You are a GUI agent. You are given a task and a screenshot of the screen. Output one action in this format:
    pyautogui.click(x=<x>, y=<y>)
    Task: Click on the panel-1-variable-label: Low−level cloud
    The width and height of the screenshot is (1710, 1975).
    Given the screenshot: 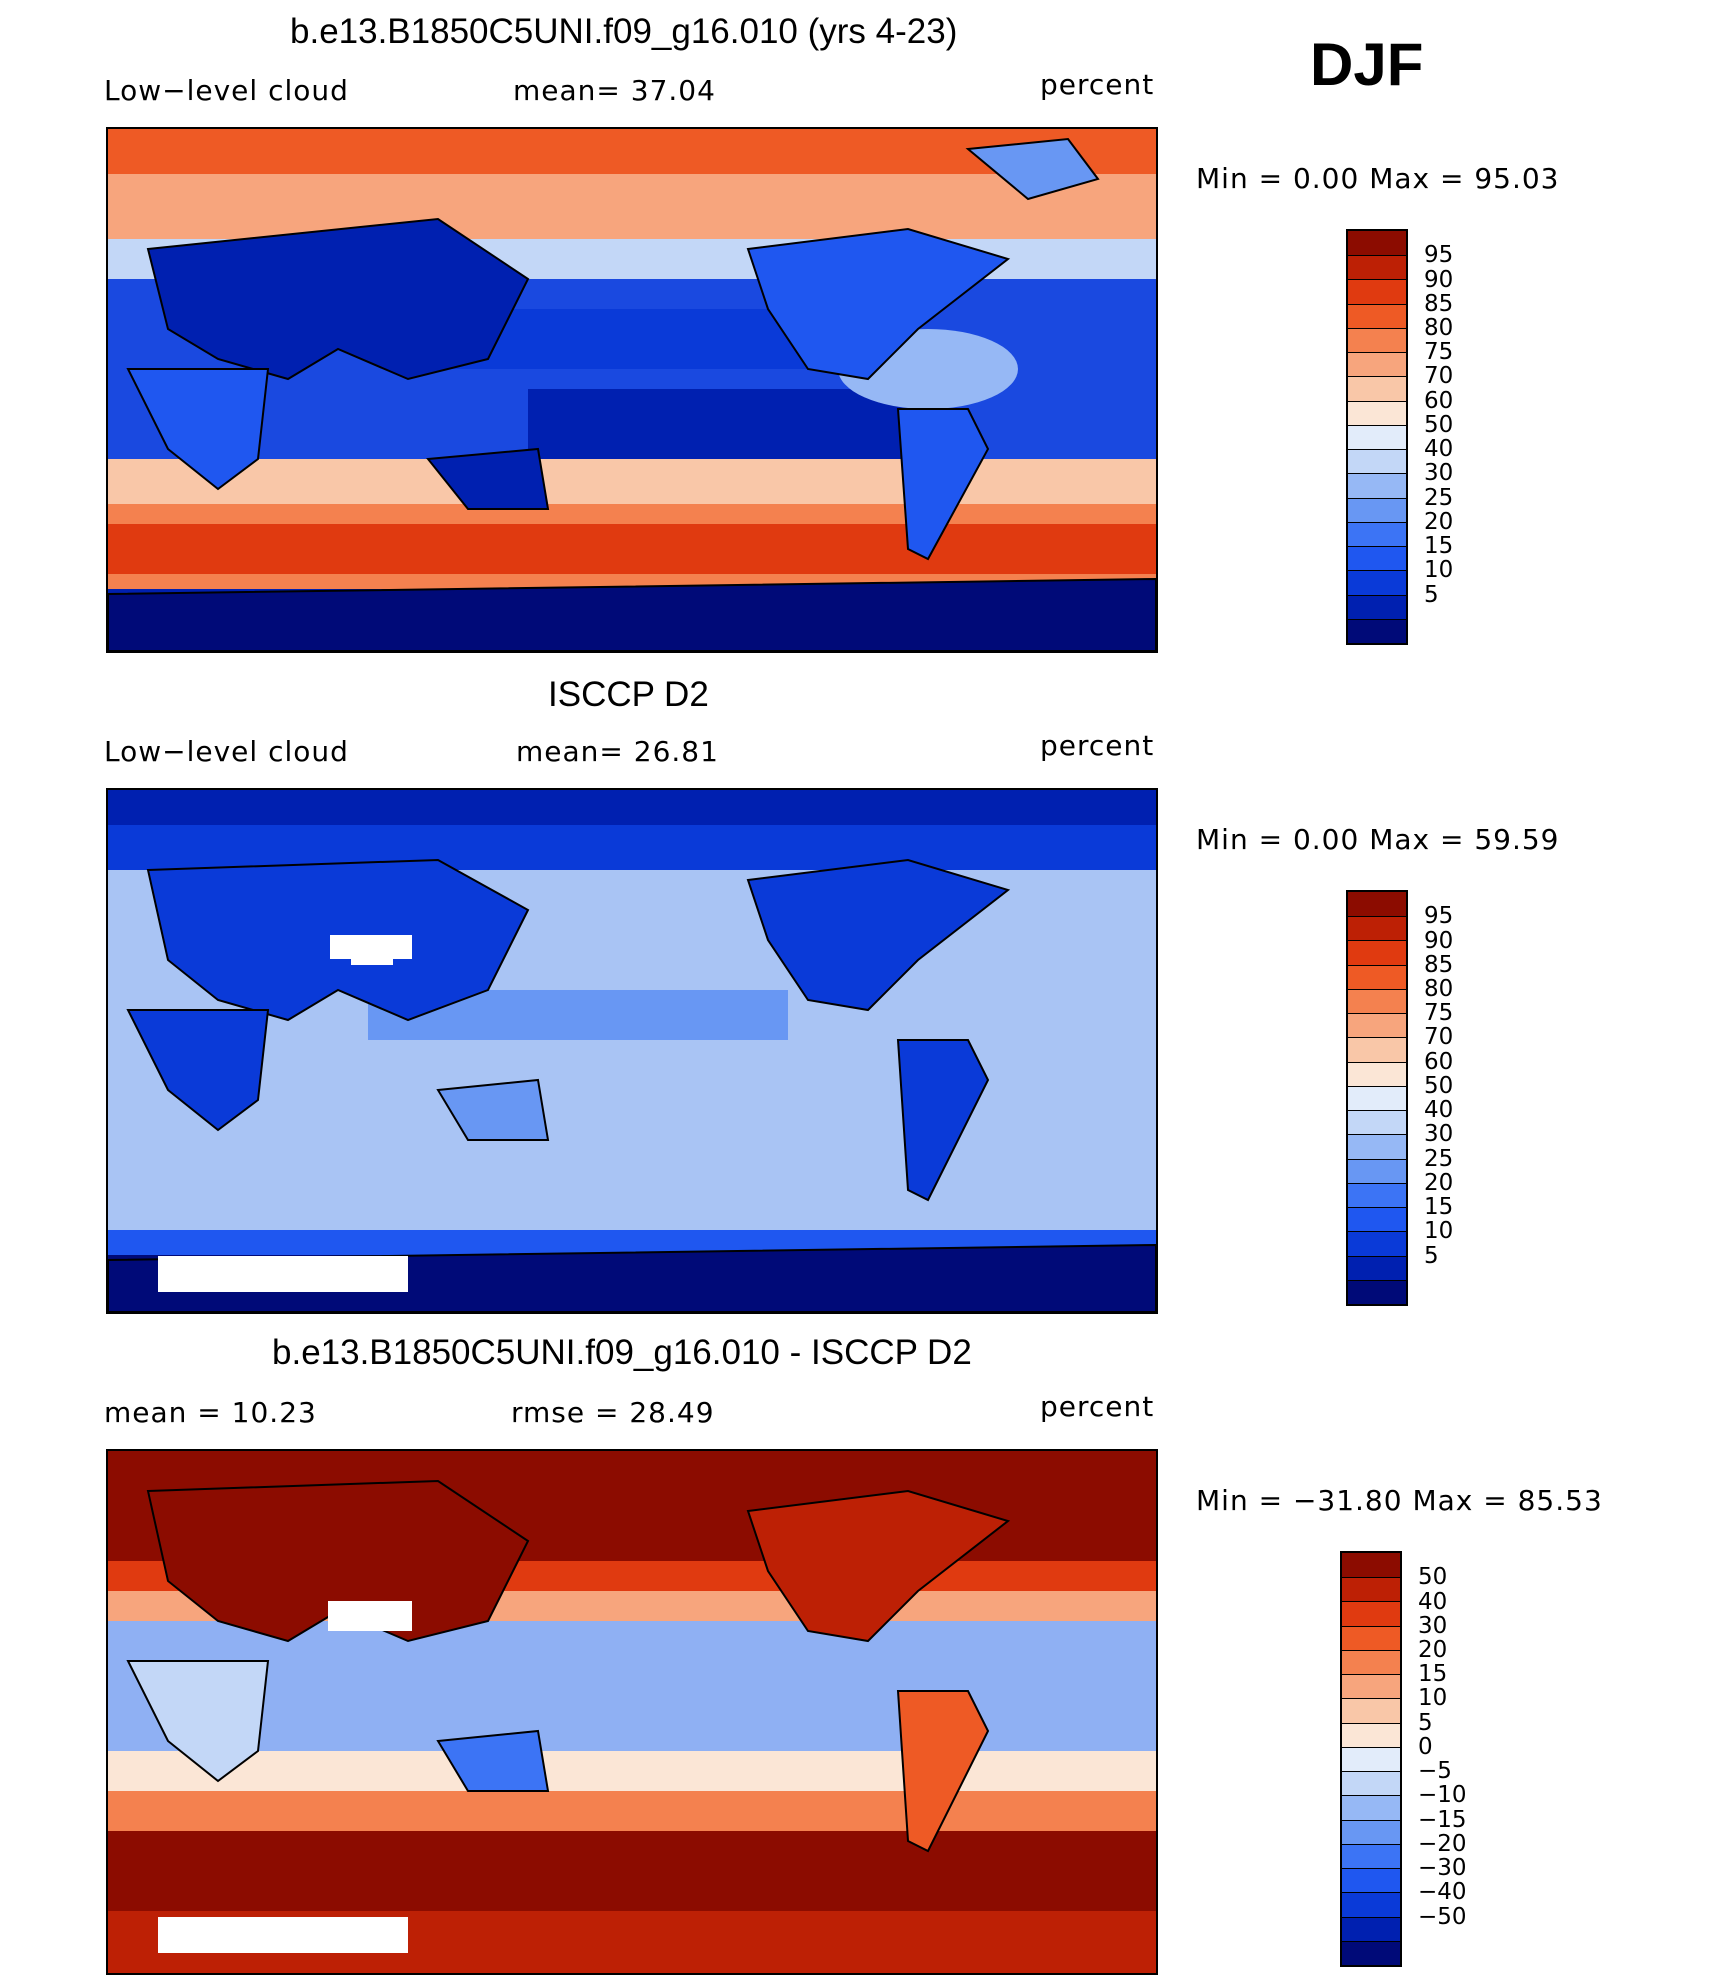 What is the action you would take?
    pyautogui.click(x=226, y=90)
    